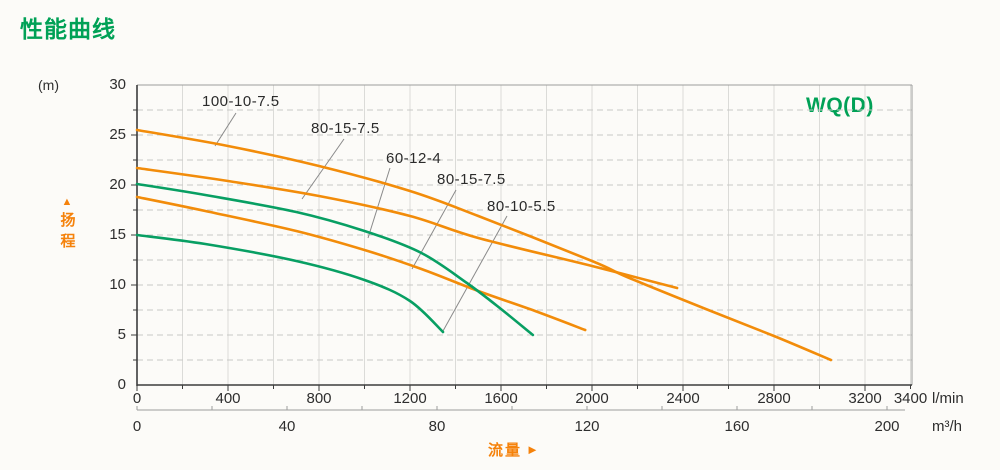 The height and width of the screenshot is (470, 1000). I want to click on x-tick-label-m3h: 40, so click(287, 426).